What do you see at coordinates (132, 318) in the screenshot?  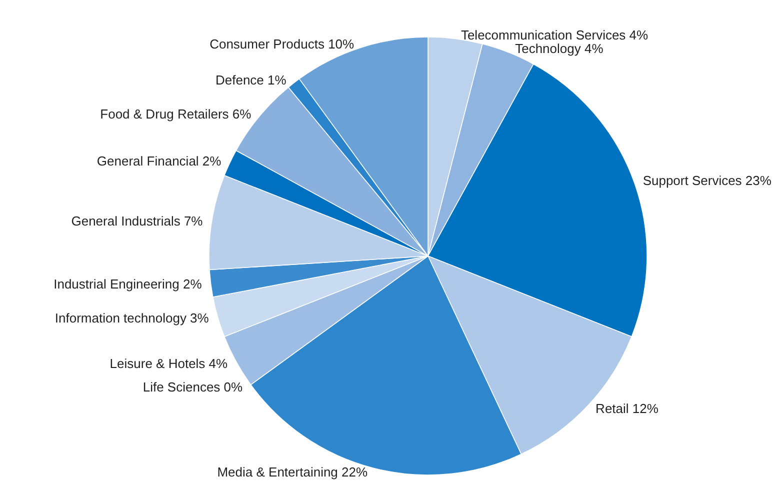 I see `slice-label: Information technology 3%` at bounding box center [132, 318].